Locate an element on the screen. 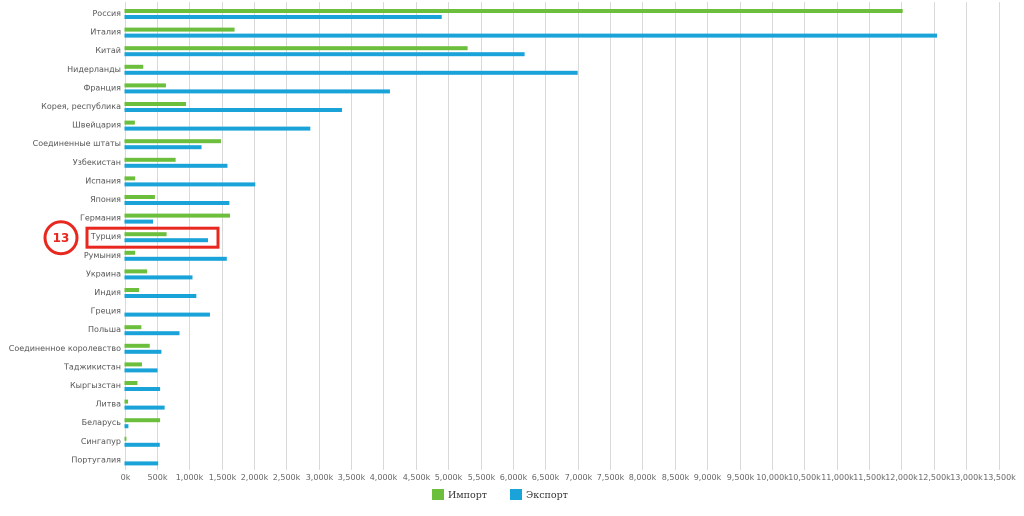  category-label: Нидерланды is located at coordinates (94, 69).